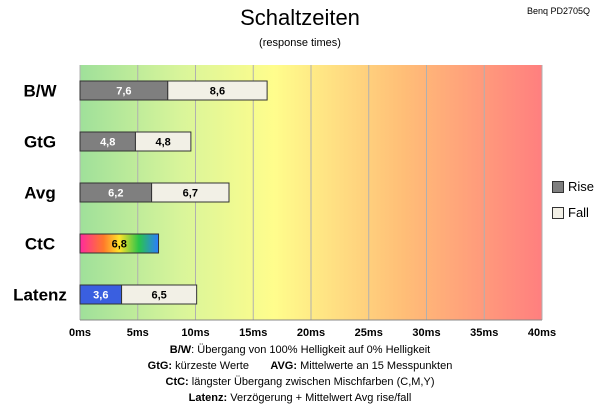 The image size is (600, 415). I want to click on footer-ctc-label: CtC:, so click(177, 382).